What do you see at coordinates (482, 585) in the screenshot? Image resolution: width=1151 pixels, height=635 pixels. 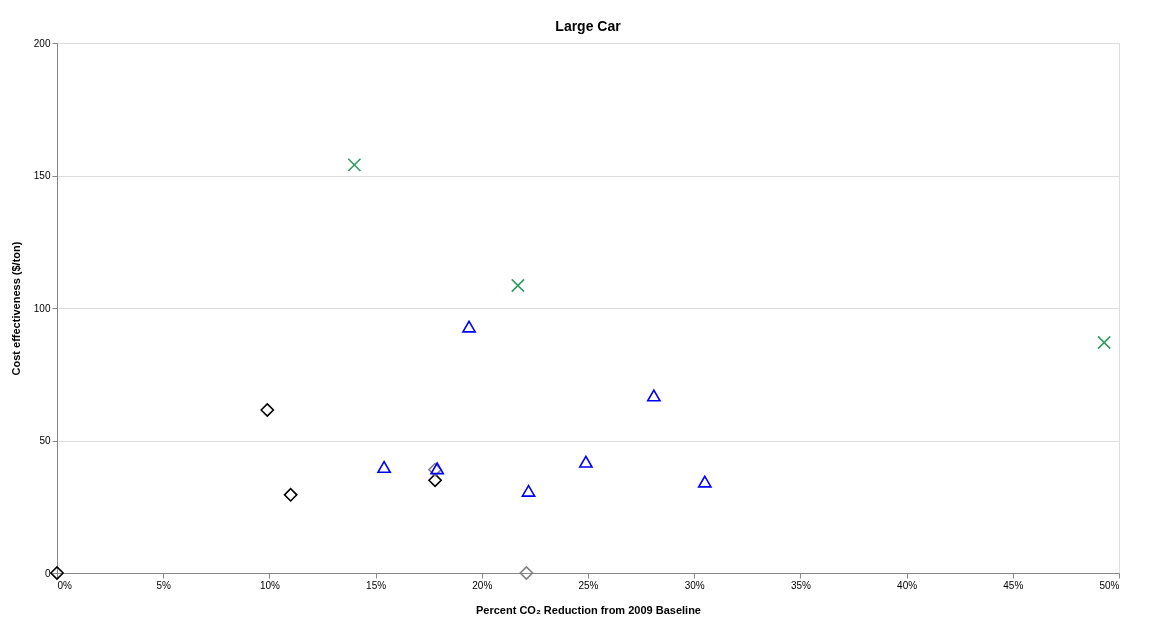 I see `x-tick-label: 20%` at bounding box center [482, 585].